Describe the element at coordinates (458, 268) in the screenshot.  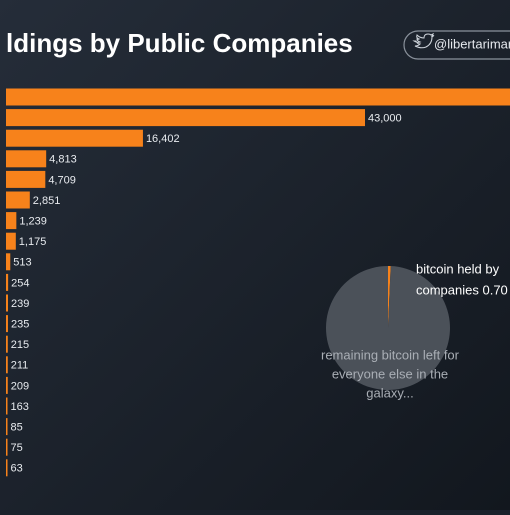
I see `slice-label: bitcoin held by` at that location.